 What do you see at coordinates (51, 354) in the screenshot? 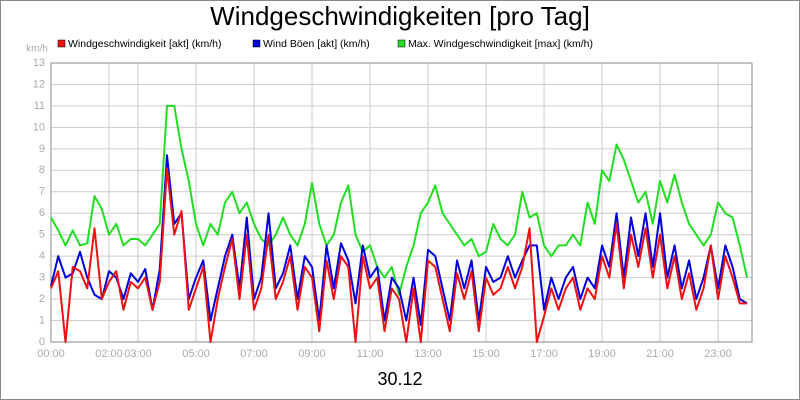
I see `x-tick-label: 00:00` at bounding box center [51, 354].